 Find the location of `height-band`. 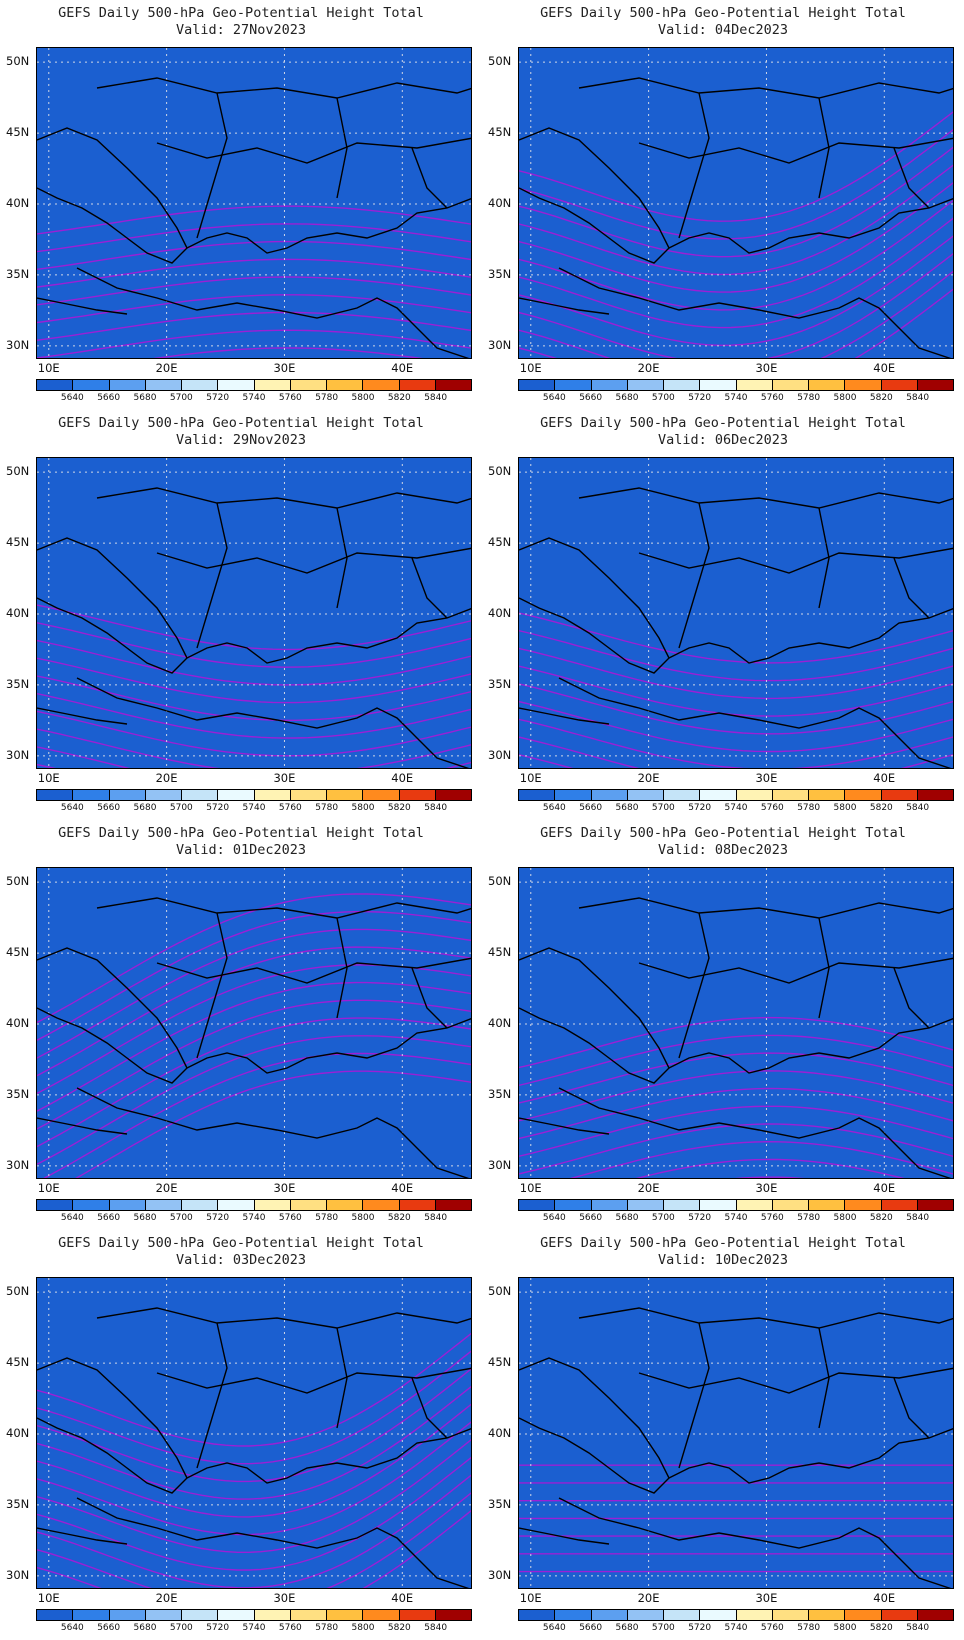

height-band is located at coordinates (736, 613).